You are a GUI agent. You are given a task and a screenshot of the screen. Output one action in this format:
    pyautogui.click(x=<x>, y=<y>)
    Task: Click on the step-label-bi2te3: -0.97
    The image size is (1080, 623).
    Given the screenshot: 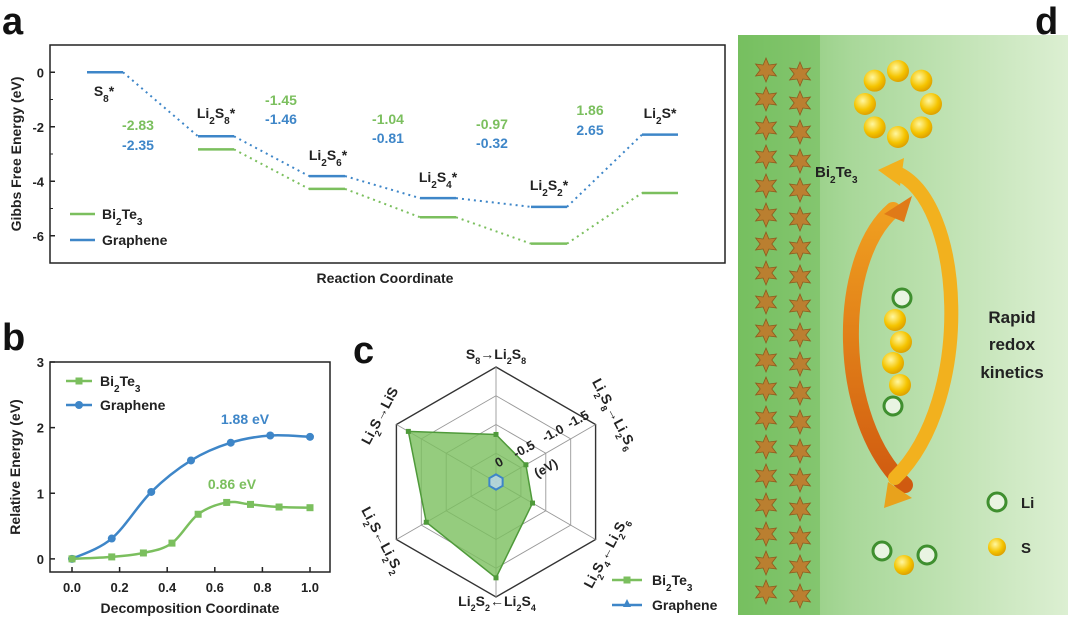 What is the action you would take?
    pyautogui.click(x=492, y=124)
    